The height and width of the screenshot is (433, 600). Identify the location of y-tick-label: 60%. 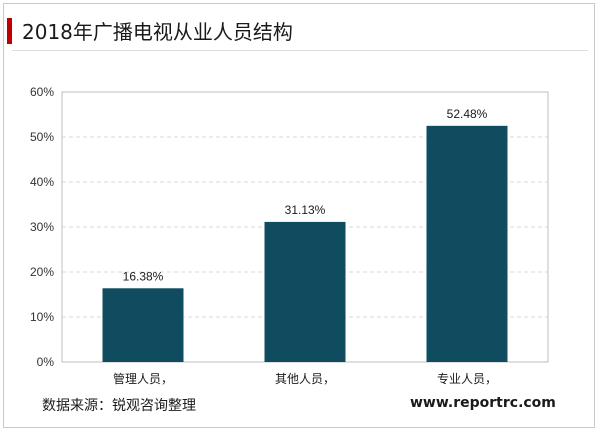
(42, 92).